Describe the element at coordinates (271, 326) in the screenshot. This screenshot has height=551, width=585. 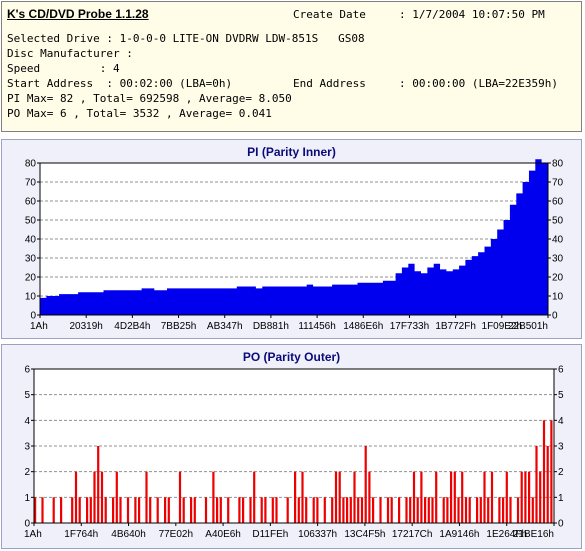
I see `pi-x-tick-label: DB881h` at that location.